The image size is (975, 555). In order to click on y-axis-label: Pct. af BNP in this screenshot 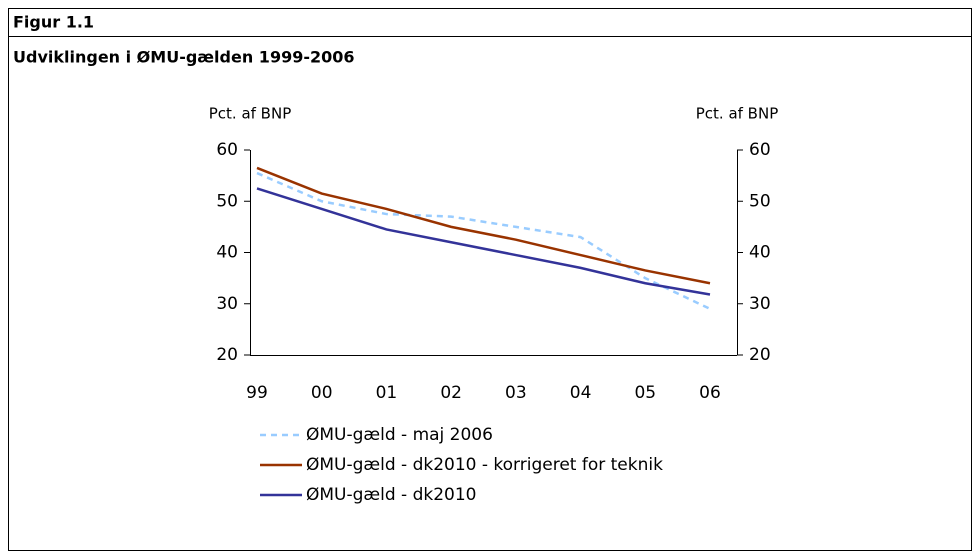, I will do `click(250, 114)`.